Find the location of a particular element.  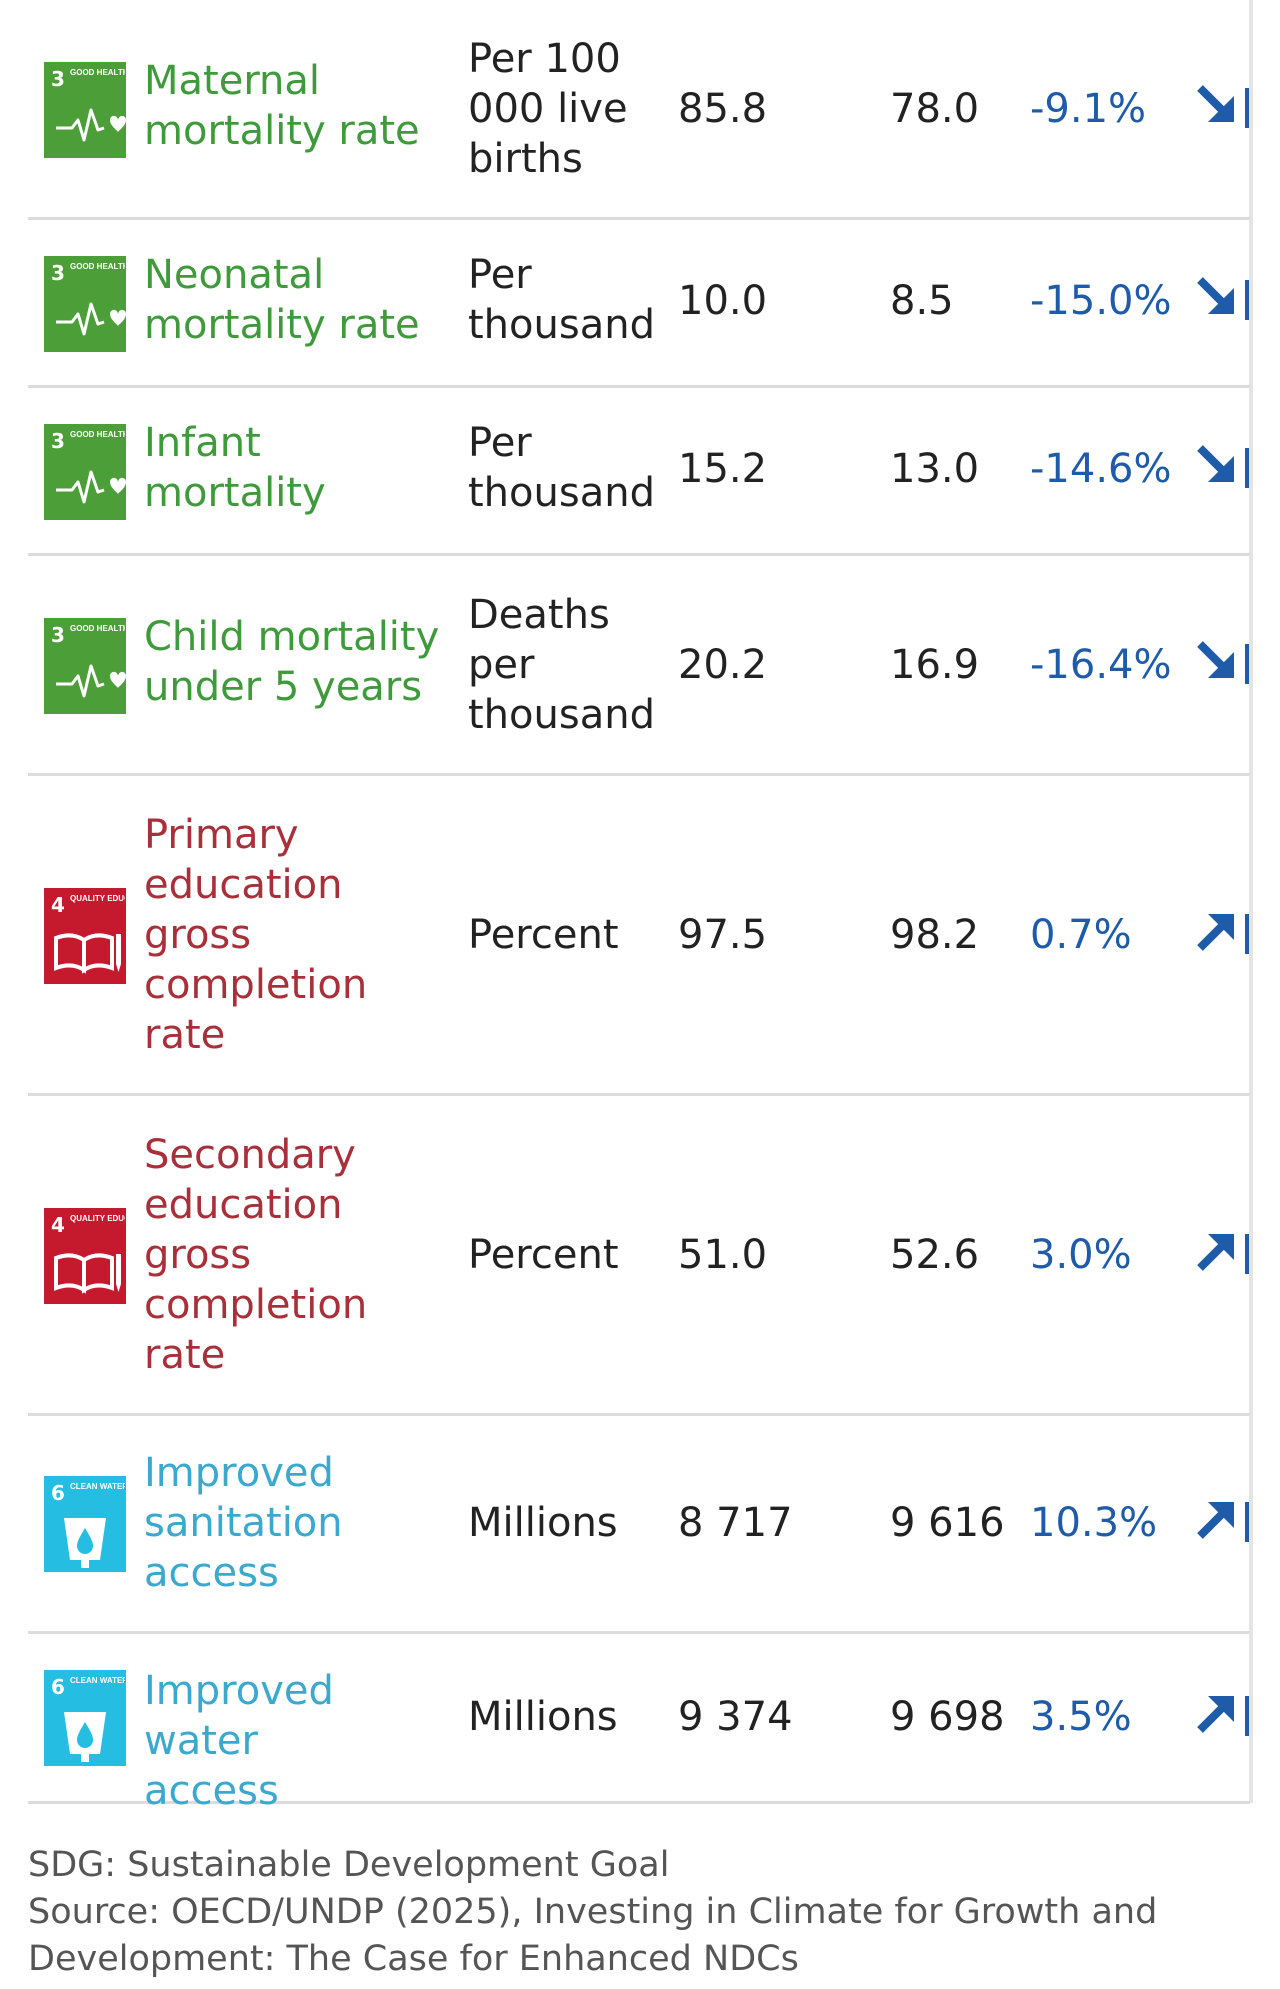

sdg-number: 4 is located at coordinates (58, 1225).